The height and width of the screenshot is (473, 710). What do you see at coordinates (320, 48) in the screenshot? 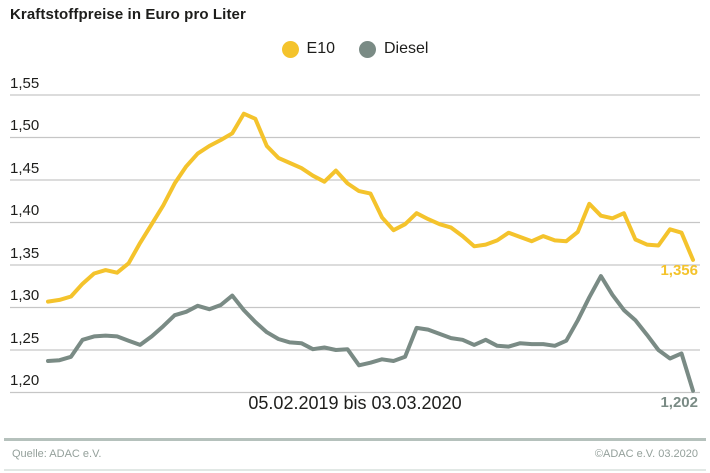
I see `legend-label-e10: E10` at bounding box center [320, 48].